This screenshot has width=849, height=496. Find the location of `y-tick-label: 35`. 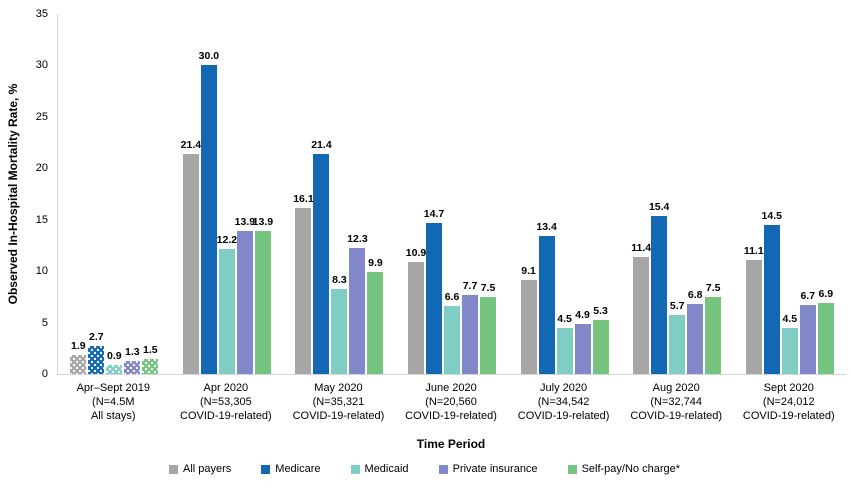

y-tick-label: 35 is located at coordinates (41, 14).